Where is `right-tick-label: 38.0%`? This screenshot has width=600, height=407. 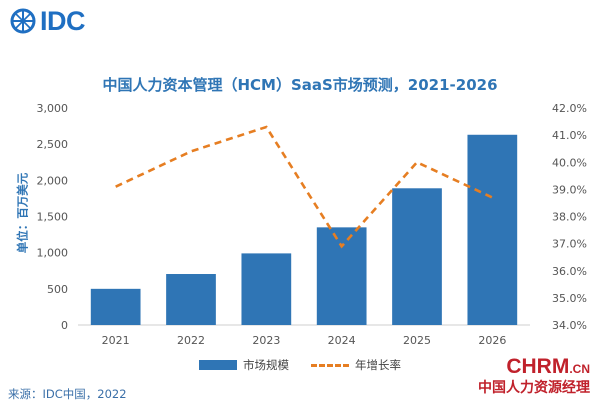
right-tick-label: 38.0% is located at coordinates (569, 217).